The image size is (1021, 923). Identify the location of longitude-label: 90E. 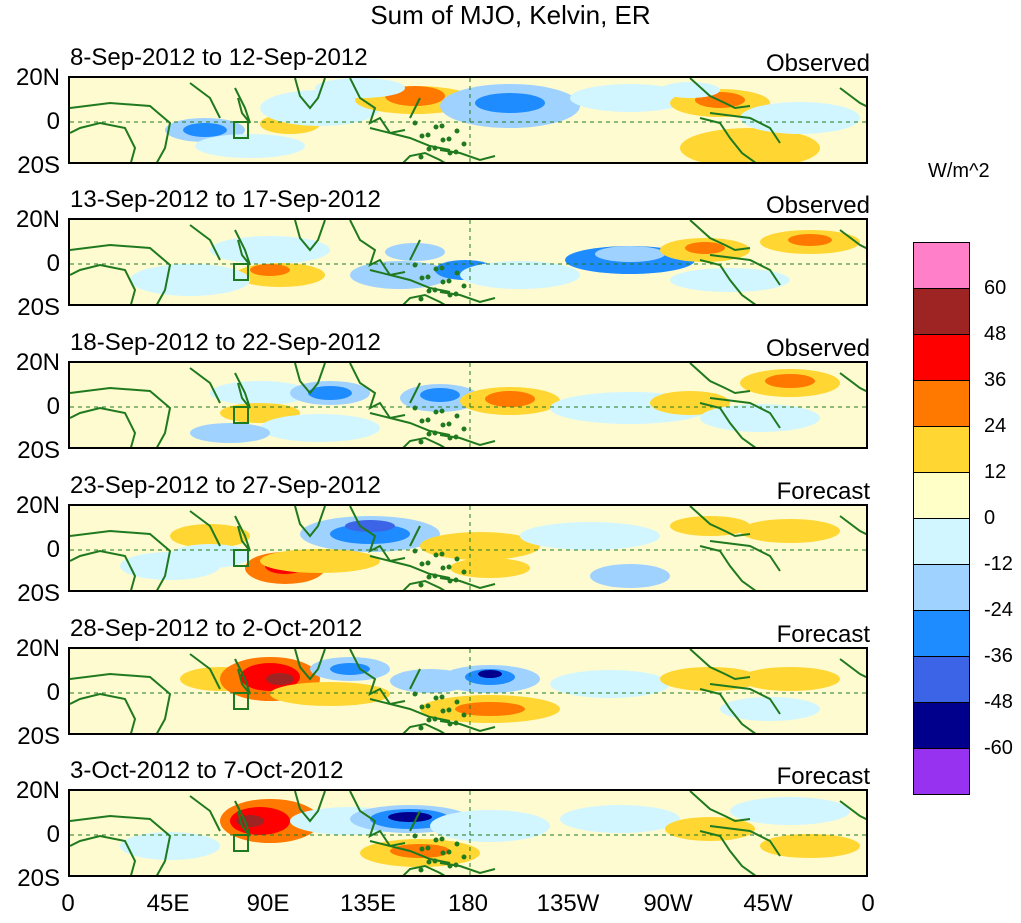
(268, 903).